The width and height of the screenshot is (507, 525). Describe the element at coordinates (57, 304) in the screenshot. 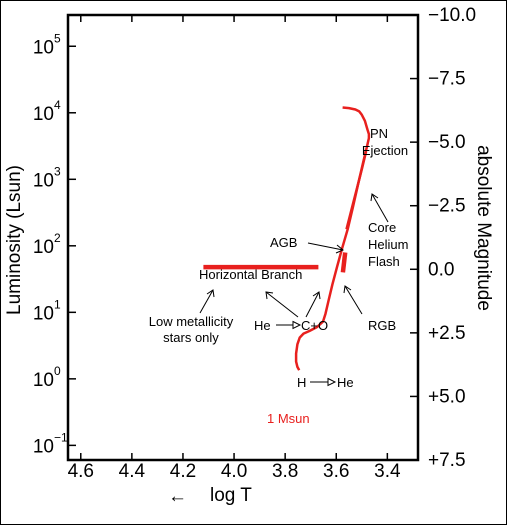

I see `y-tick-exponent: 1` at that location.